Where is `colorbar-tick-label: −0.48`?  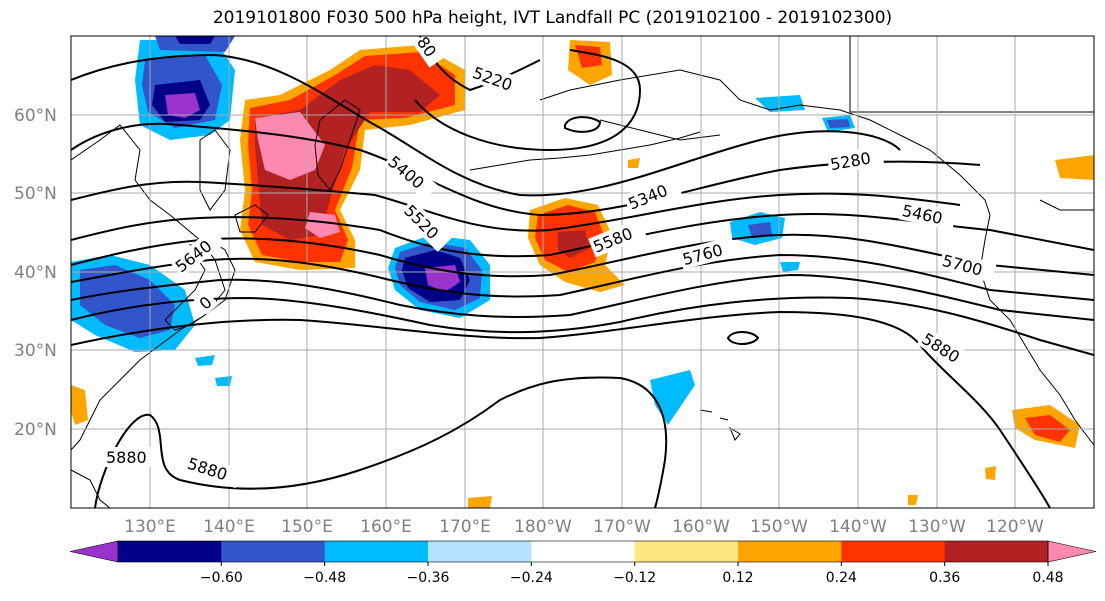
colorbar-tick-label: −0.48 is located at coordinates (324, 578).